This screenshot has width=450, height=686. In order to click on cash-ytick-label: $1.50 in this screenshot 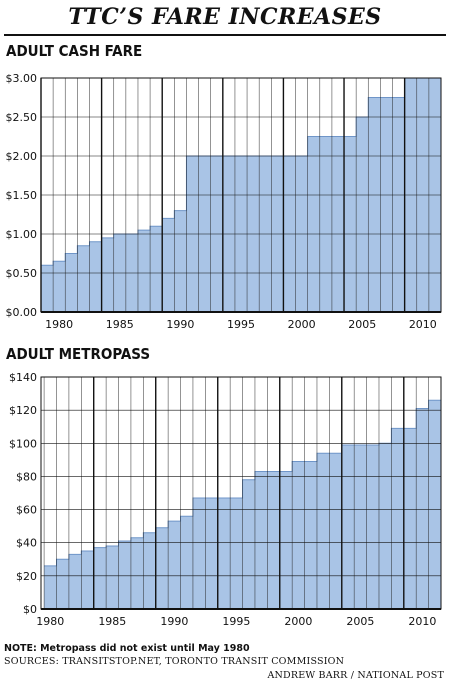, I will do `click(22, 195)`.